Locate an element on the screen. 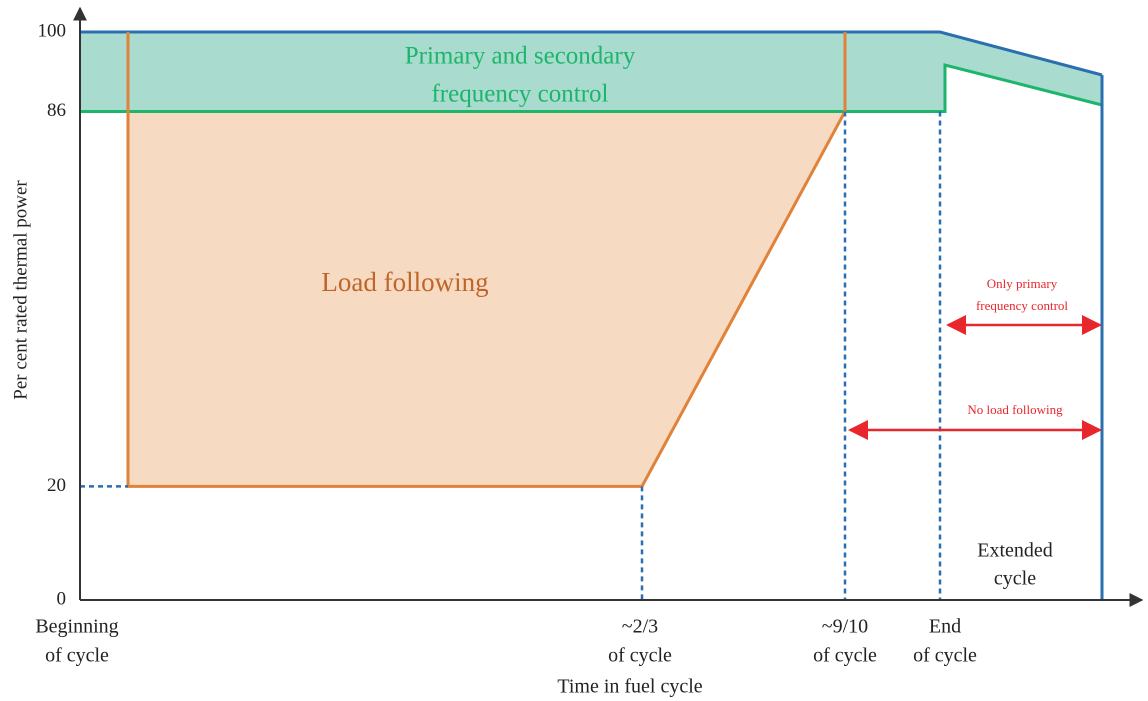  region-label: cycle is located at coordinates (1015, 579).